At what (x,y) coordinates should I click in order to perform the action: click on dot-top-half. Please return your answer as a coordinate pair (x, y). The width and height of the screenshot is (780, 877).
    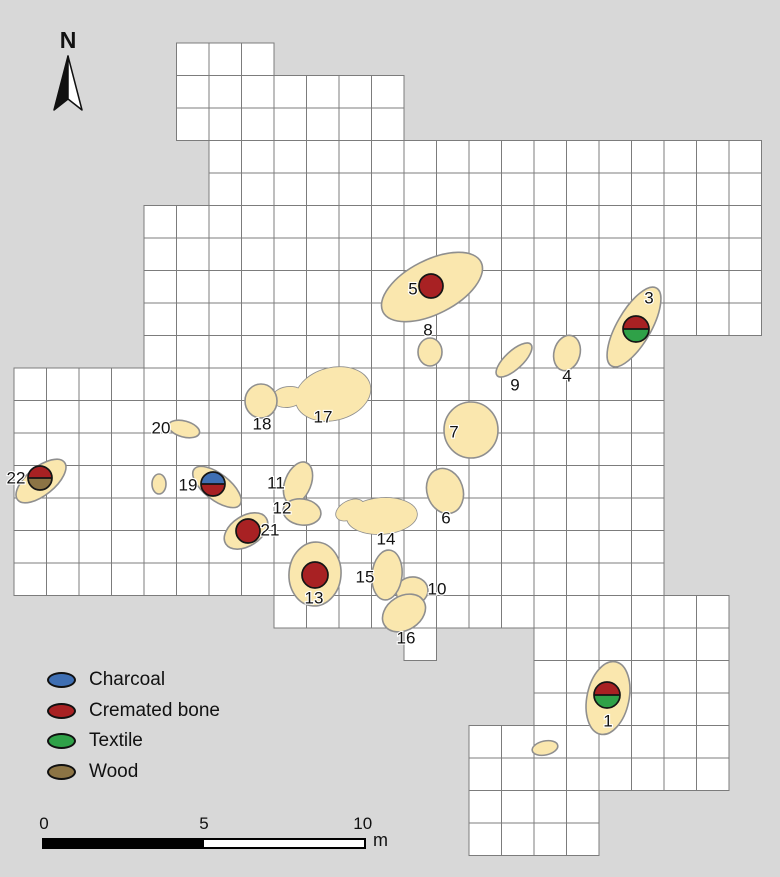
    Looking at the image, I should click on (636, 322).